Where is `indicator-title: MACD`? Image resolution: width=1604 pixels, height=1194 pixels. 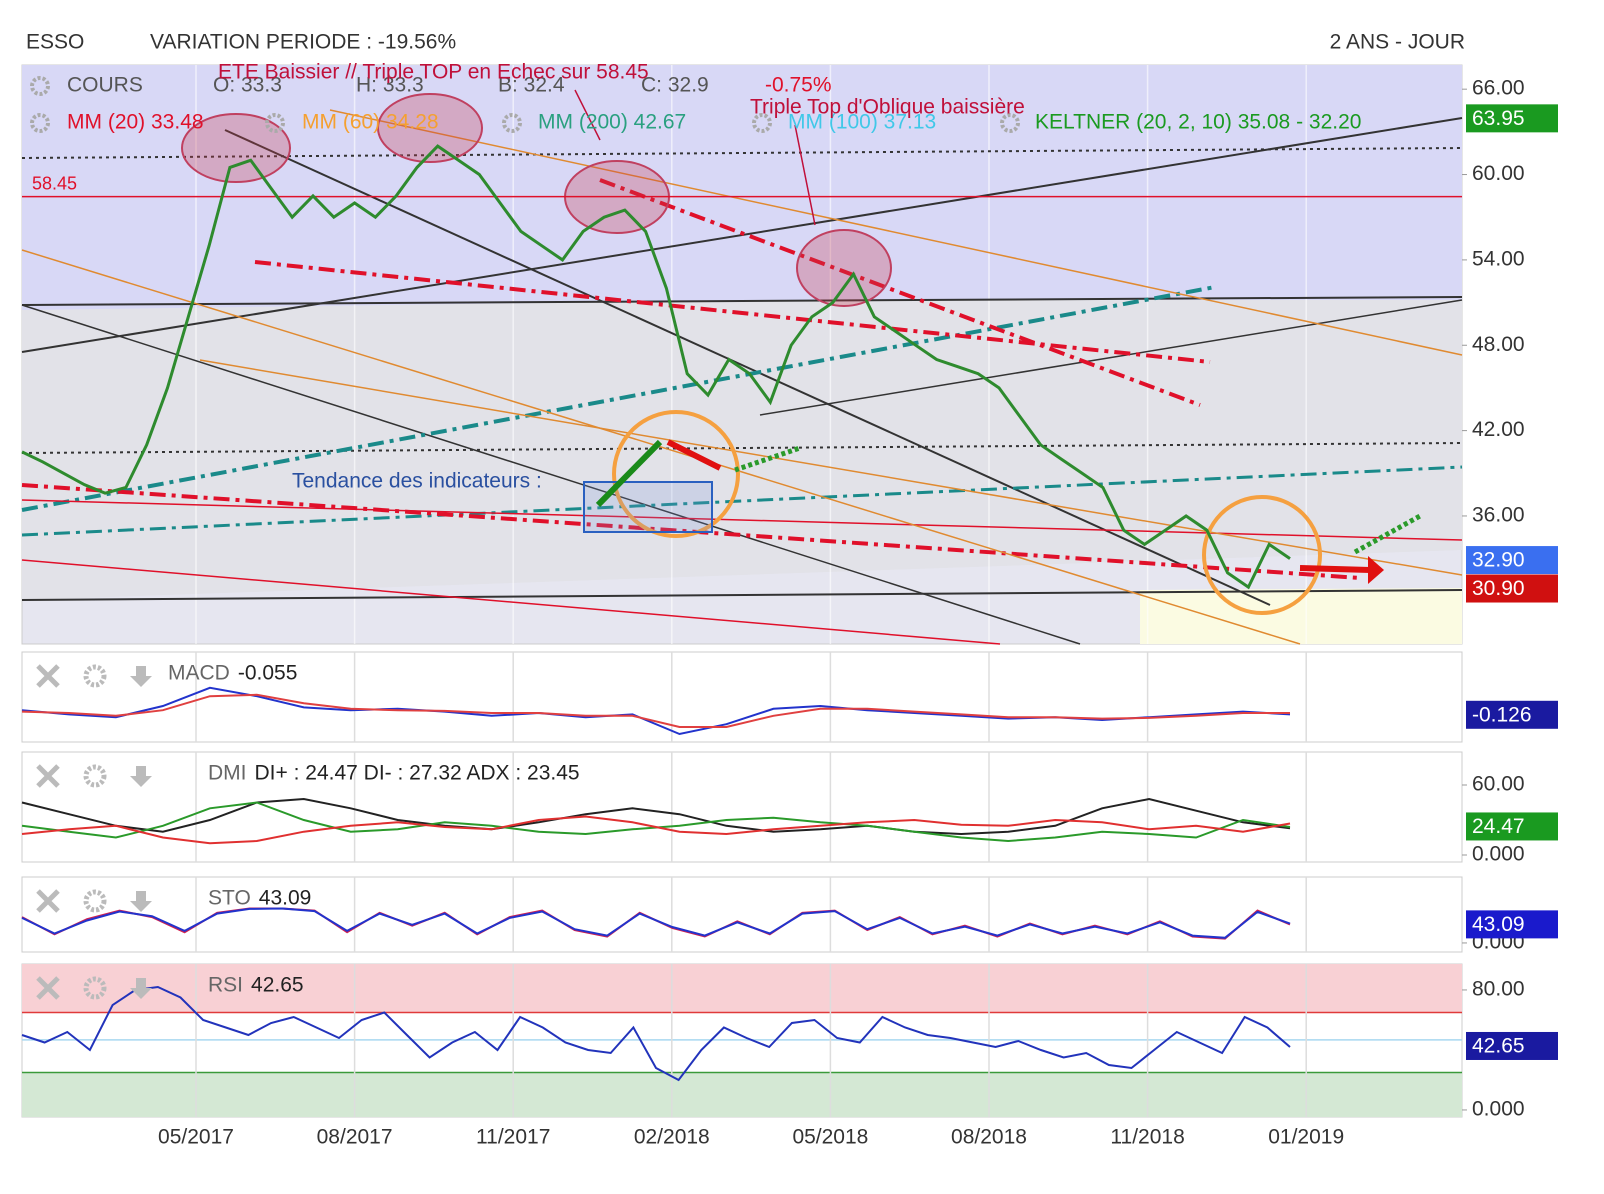 indicator-title: MACD is located at coordinates (199, 673).